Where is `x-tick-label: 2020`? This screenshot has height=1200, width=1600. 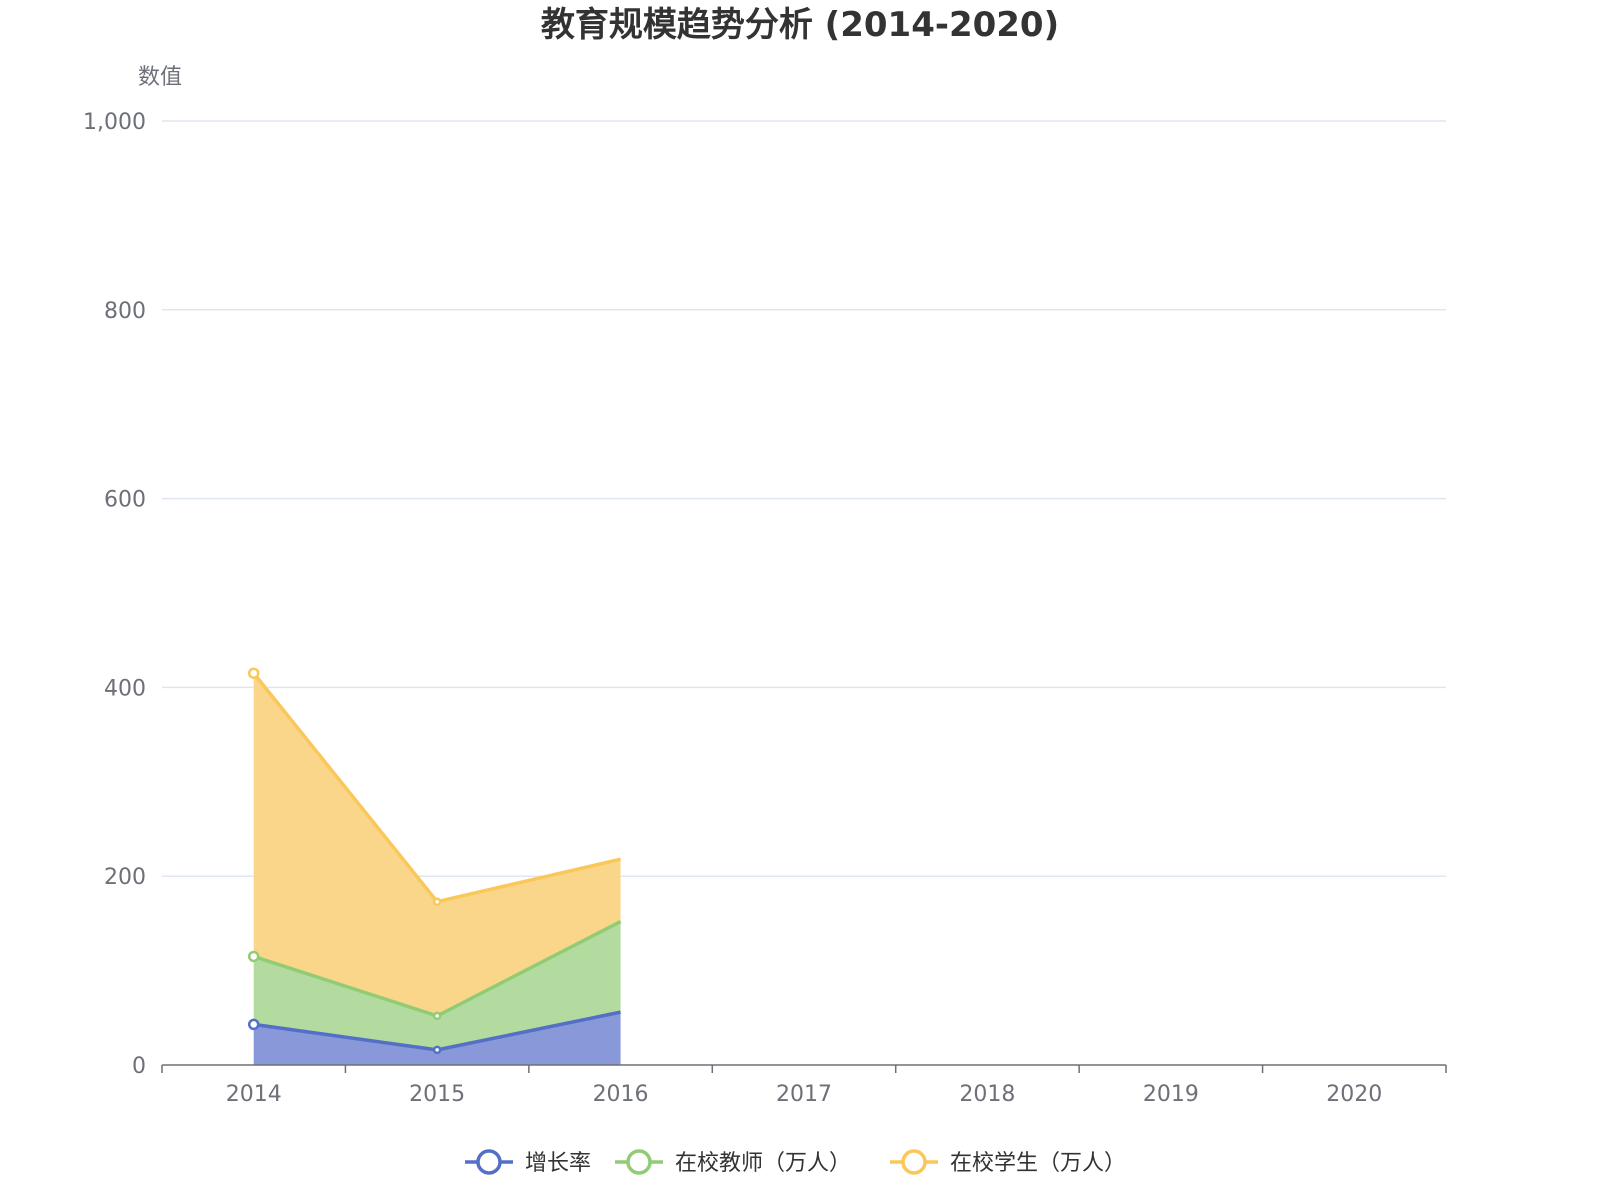 x-tick-label: 2020 is located at coordinates (1354, 1094).